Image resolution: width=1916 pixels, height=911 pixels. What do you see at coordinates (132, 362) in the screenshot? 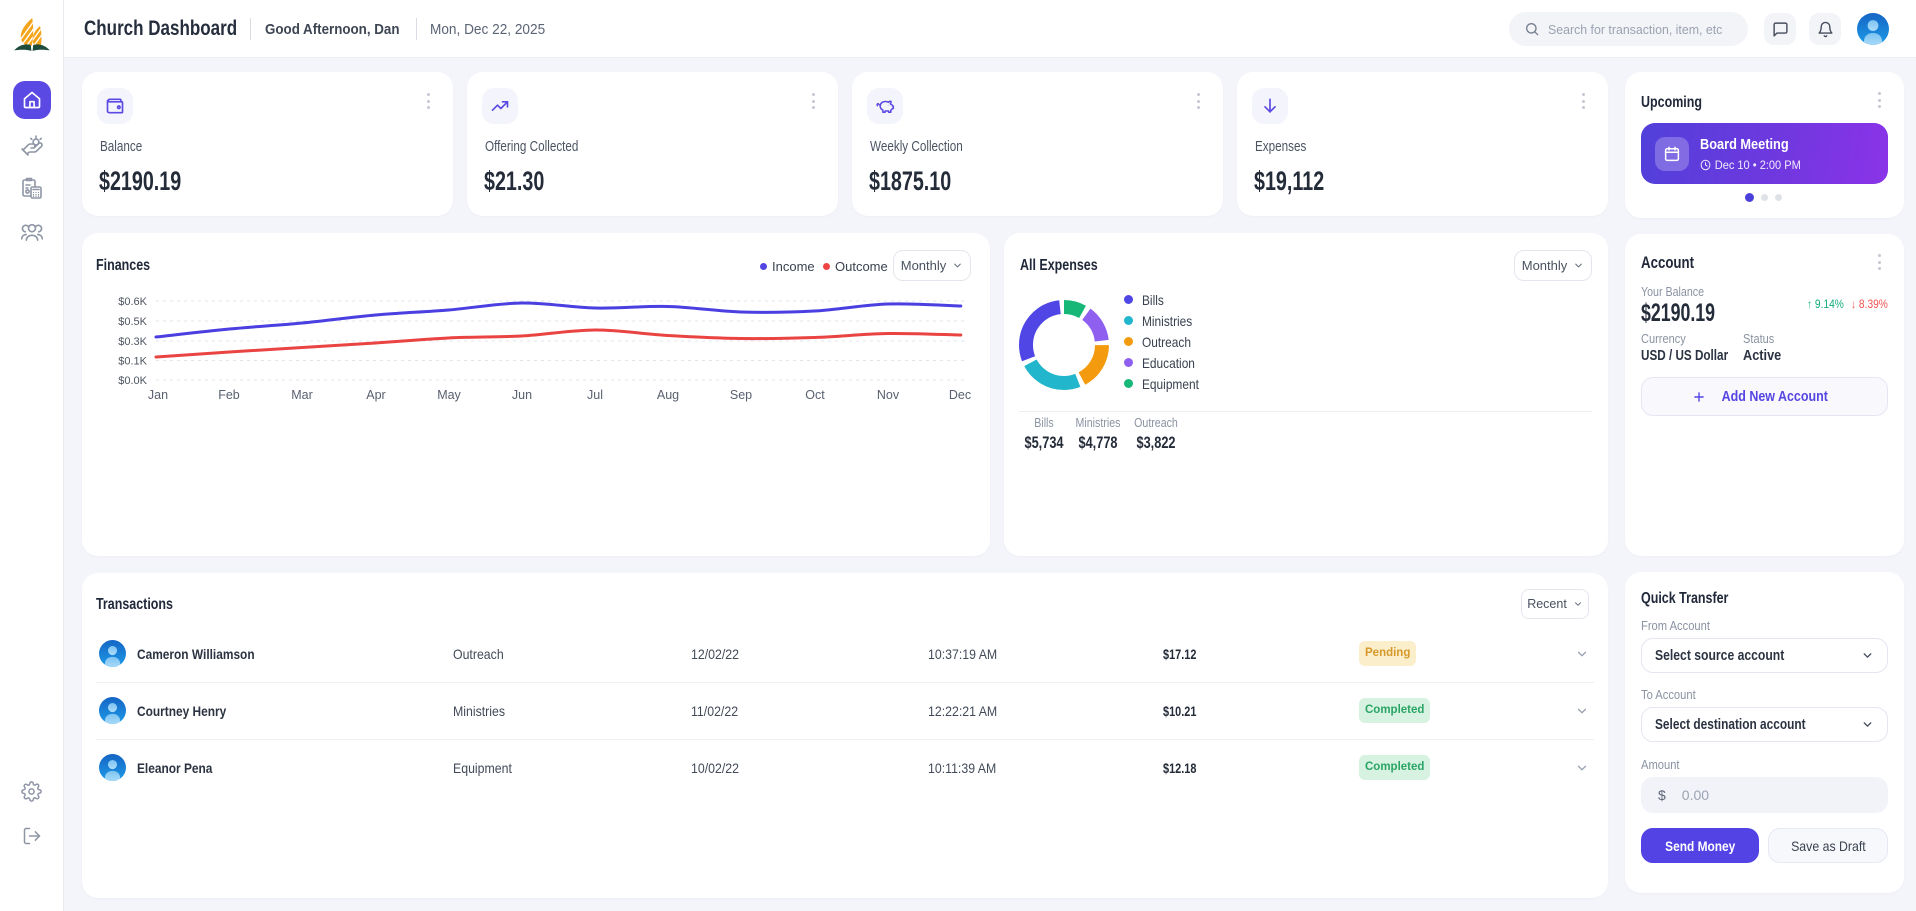
I see `svg-text: $0.1K` at bounding box center [132, 362].